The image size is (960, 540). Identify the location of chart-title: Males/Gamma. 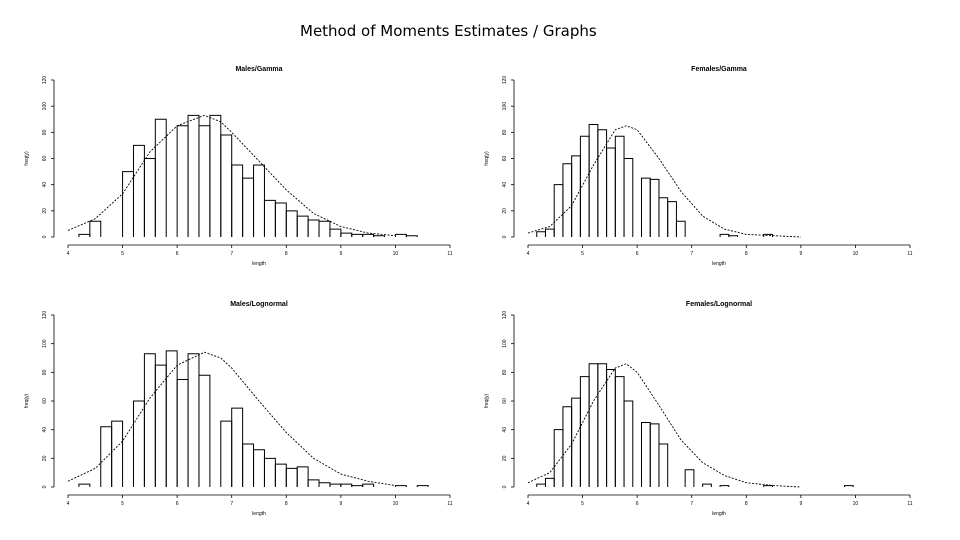
(258, 69).